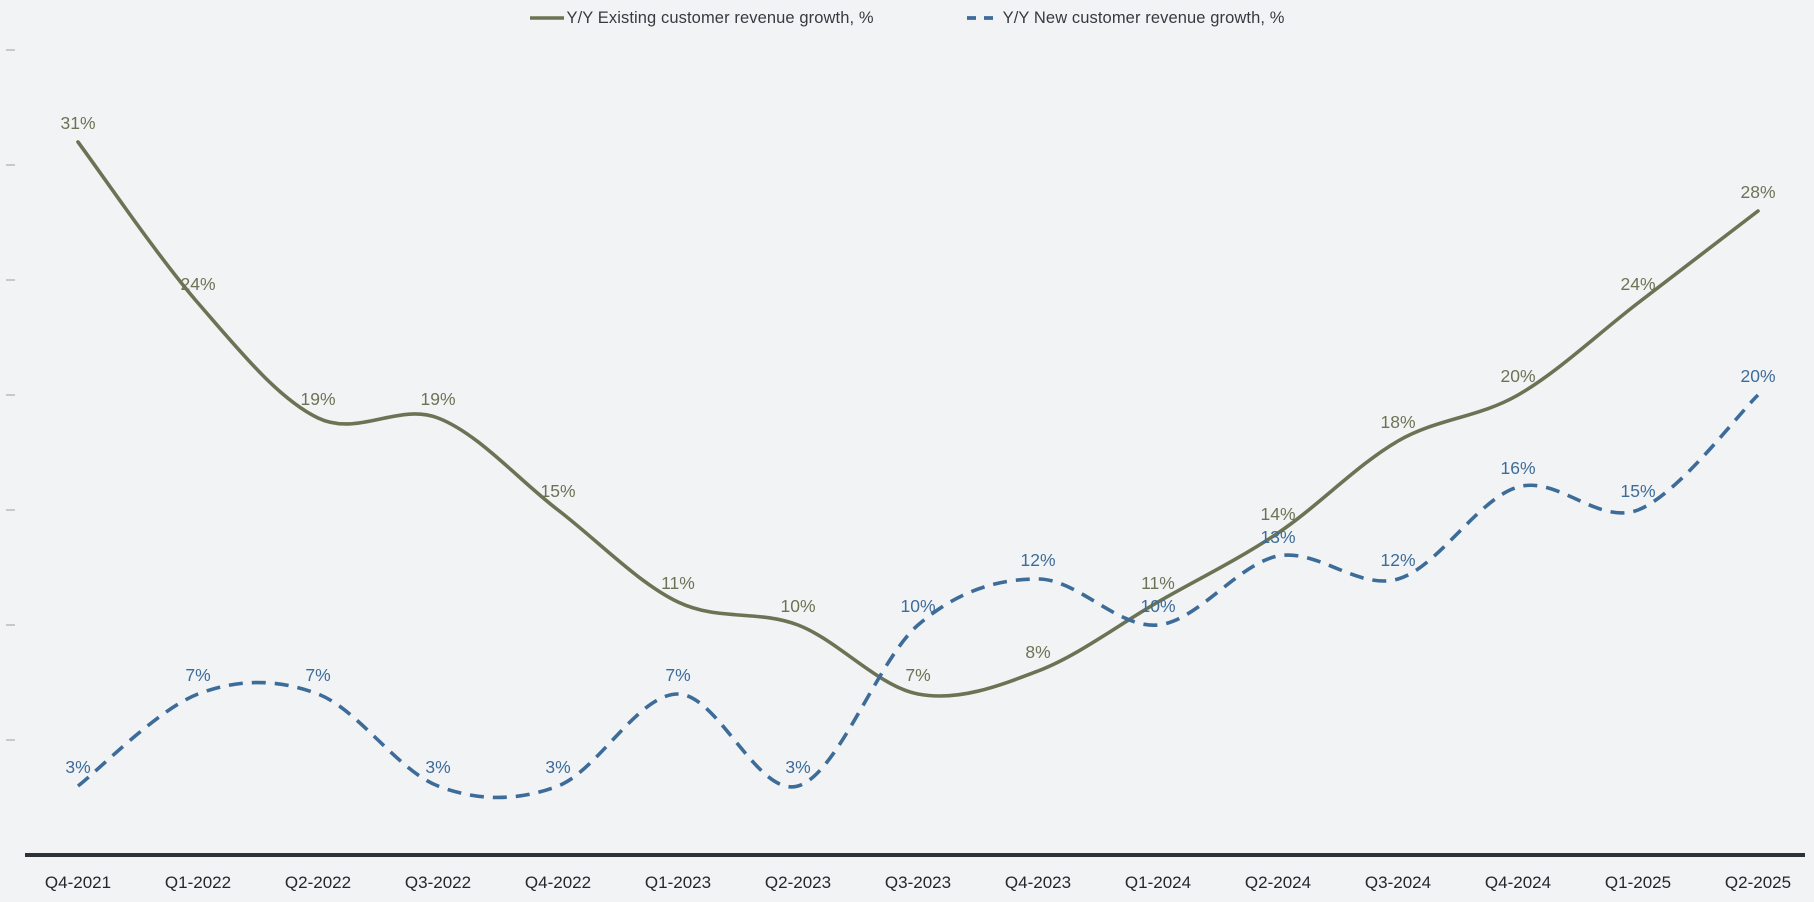 This screenshot has width=1814, height=902. Describe the element at coordinates (1517, 376) in the screenshot. I see `data-label-existing-Q4-2024: 20%` at that location.